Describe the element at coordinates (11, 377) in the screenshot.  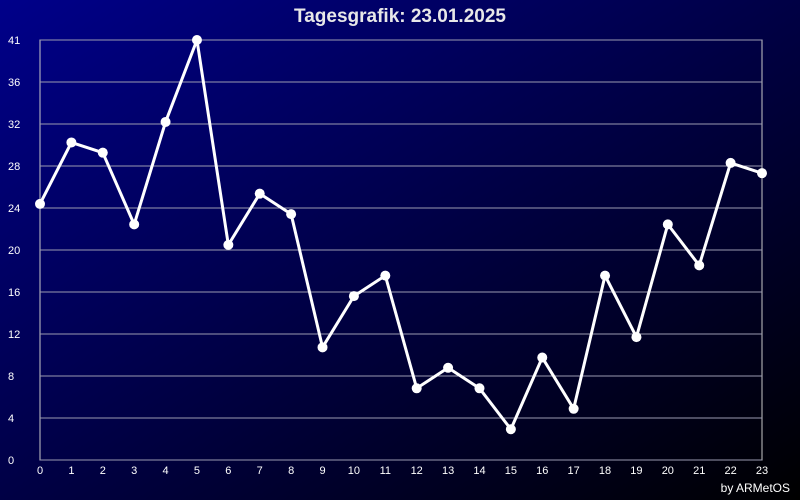
I see `y-tick-label: 8` at that location.